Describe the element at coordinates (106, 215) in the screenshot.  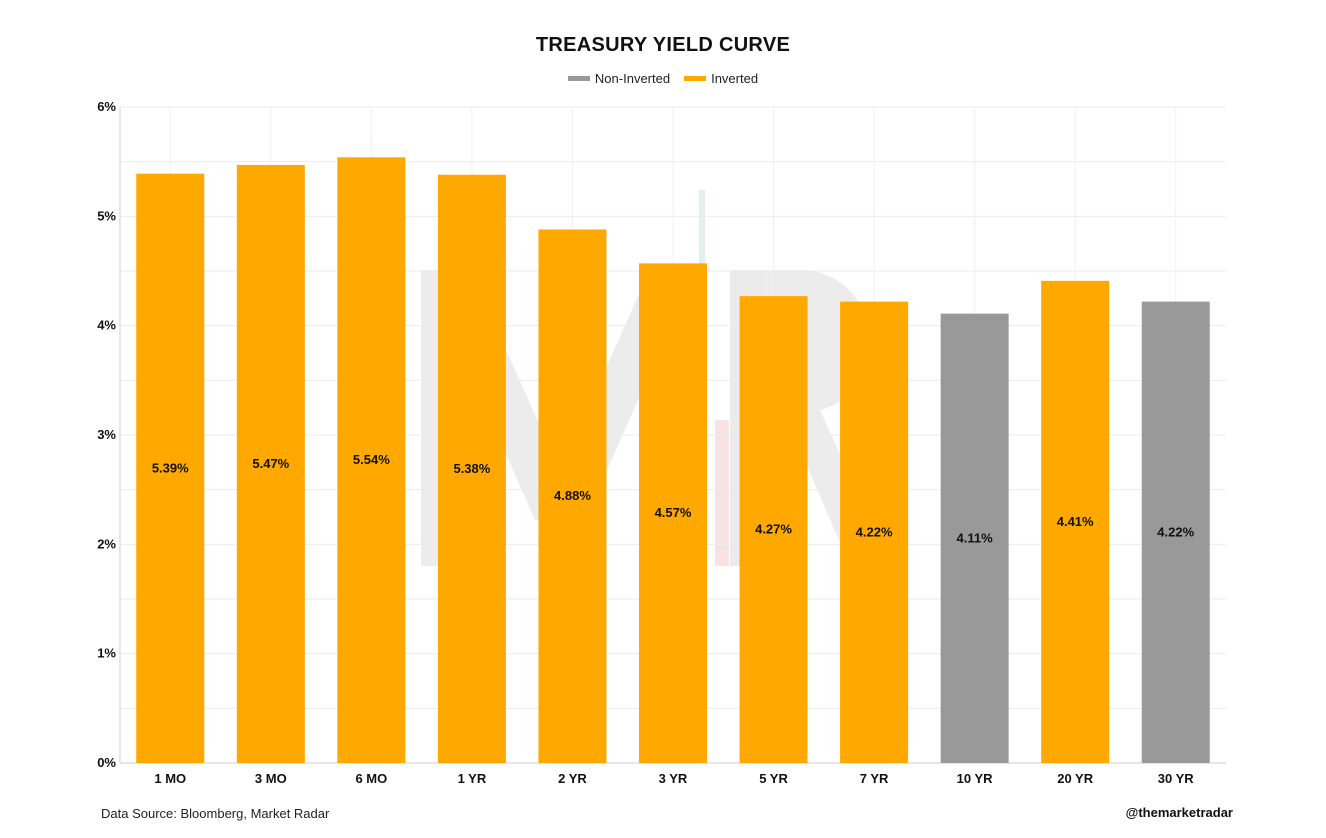
I see `y-tick-label: 5%` at that location.